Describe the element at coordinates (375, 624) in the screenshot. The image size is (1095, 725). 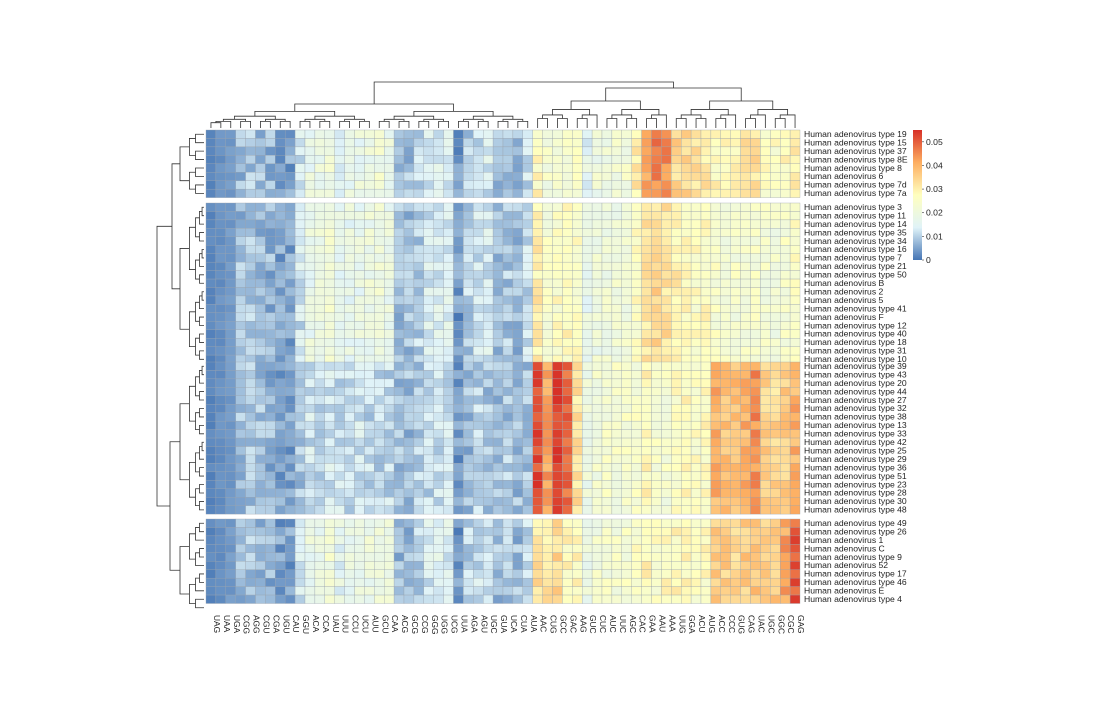
I see `column-label: AUU` at that location.